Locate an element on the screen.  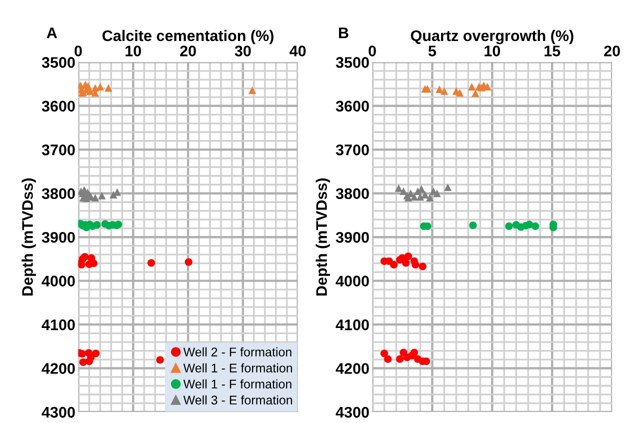
x-tick-label: 30 is located at coordinates (242, 51).